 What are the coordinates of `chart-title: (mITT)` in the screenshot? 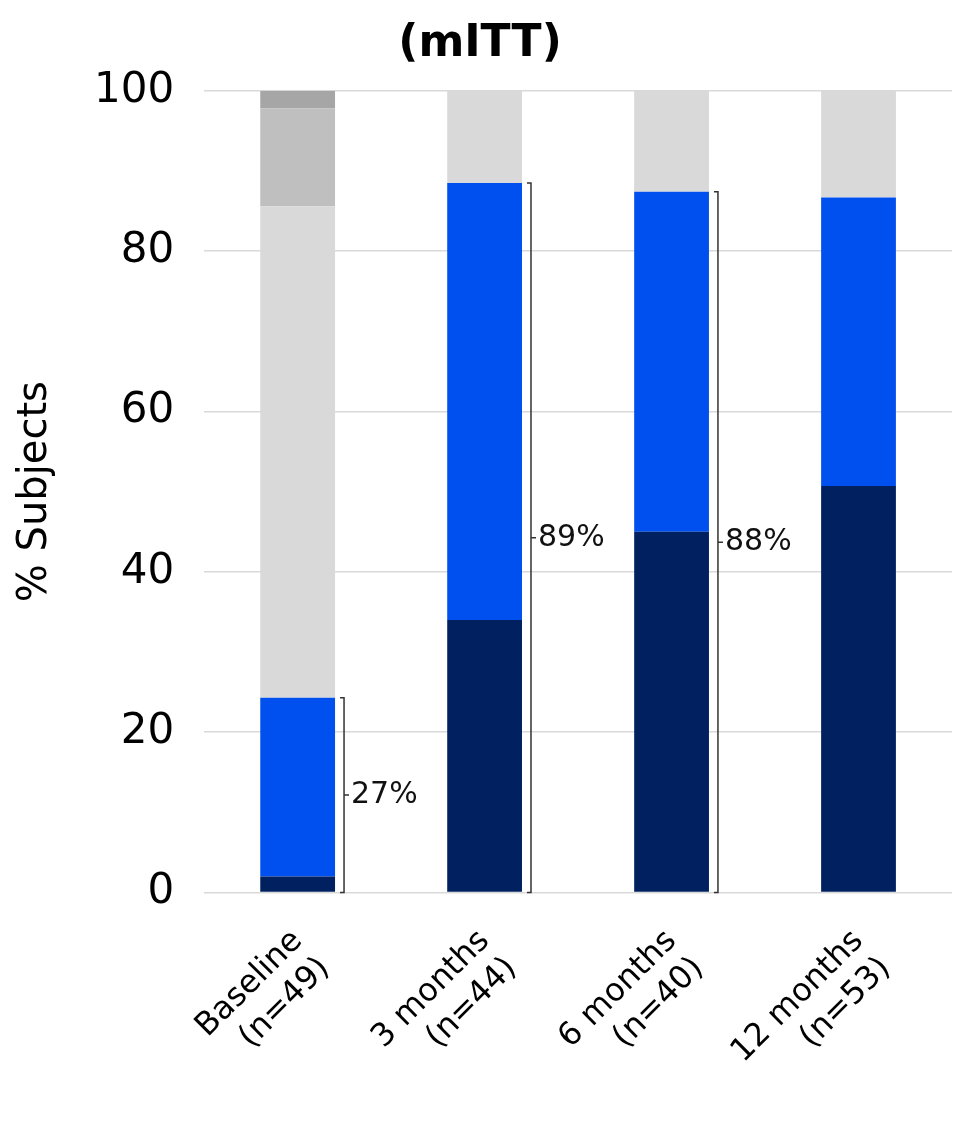 It's located at (480, 40).